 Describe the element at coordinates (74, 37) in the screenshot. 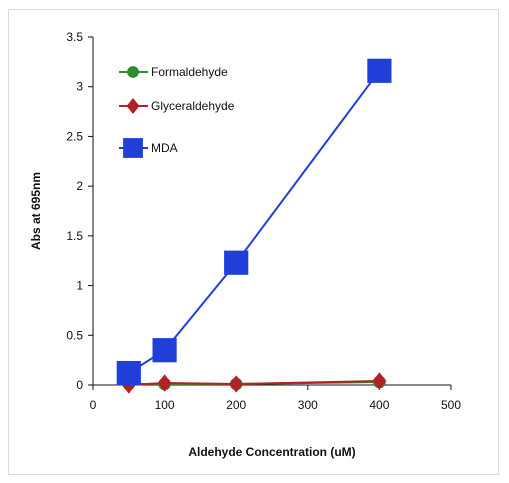

I see `y-tick-label: 3.5` at that location.